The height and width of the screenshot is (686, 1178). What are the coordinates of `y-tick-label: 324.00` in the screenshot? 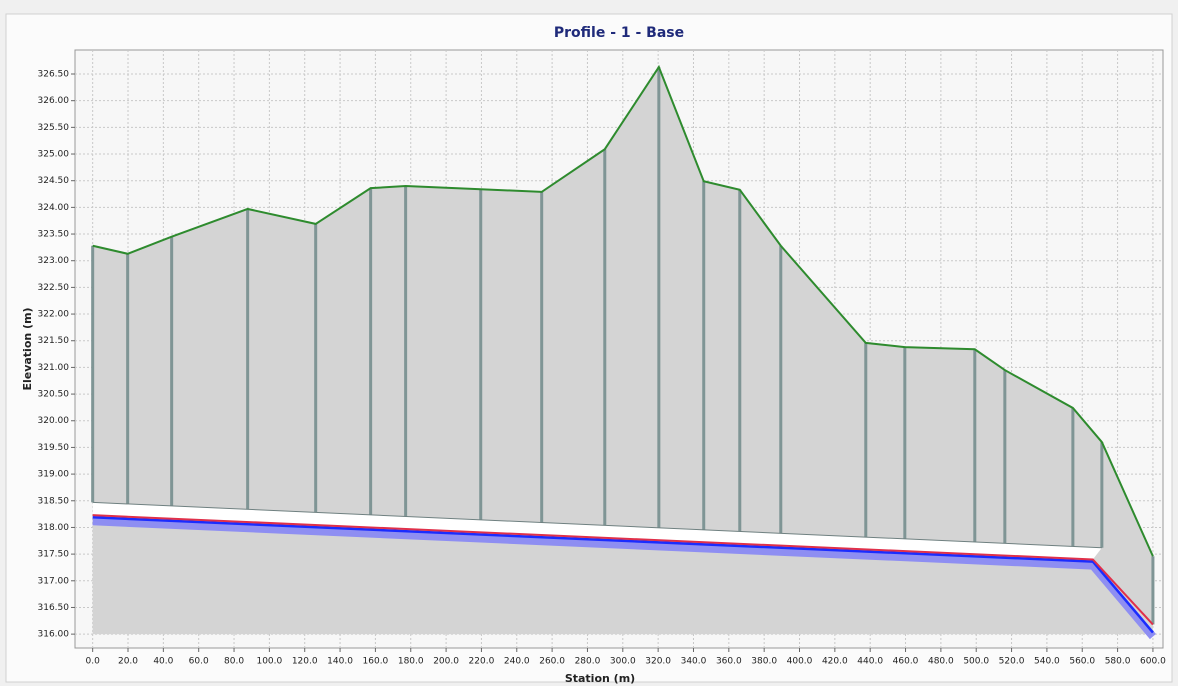 It's located at (54, 208).